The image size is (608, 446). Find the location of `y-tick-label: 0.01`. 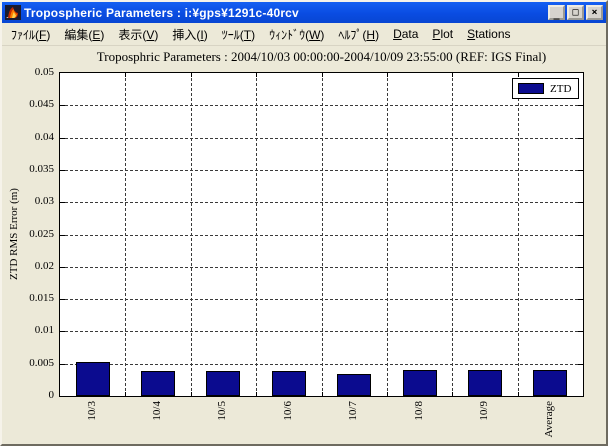

y-tick-label: 0.01 is located at coordinates (44, 330).